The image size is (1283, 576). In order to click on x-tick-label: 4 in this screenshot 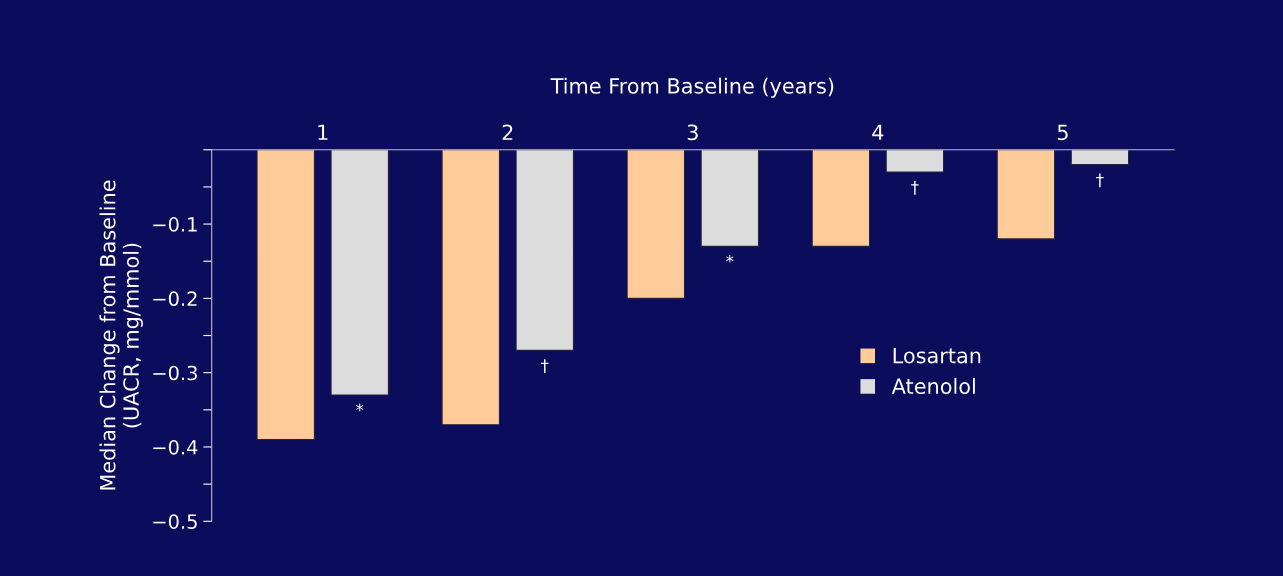, I will do `click(878, 132)`.